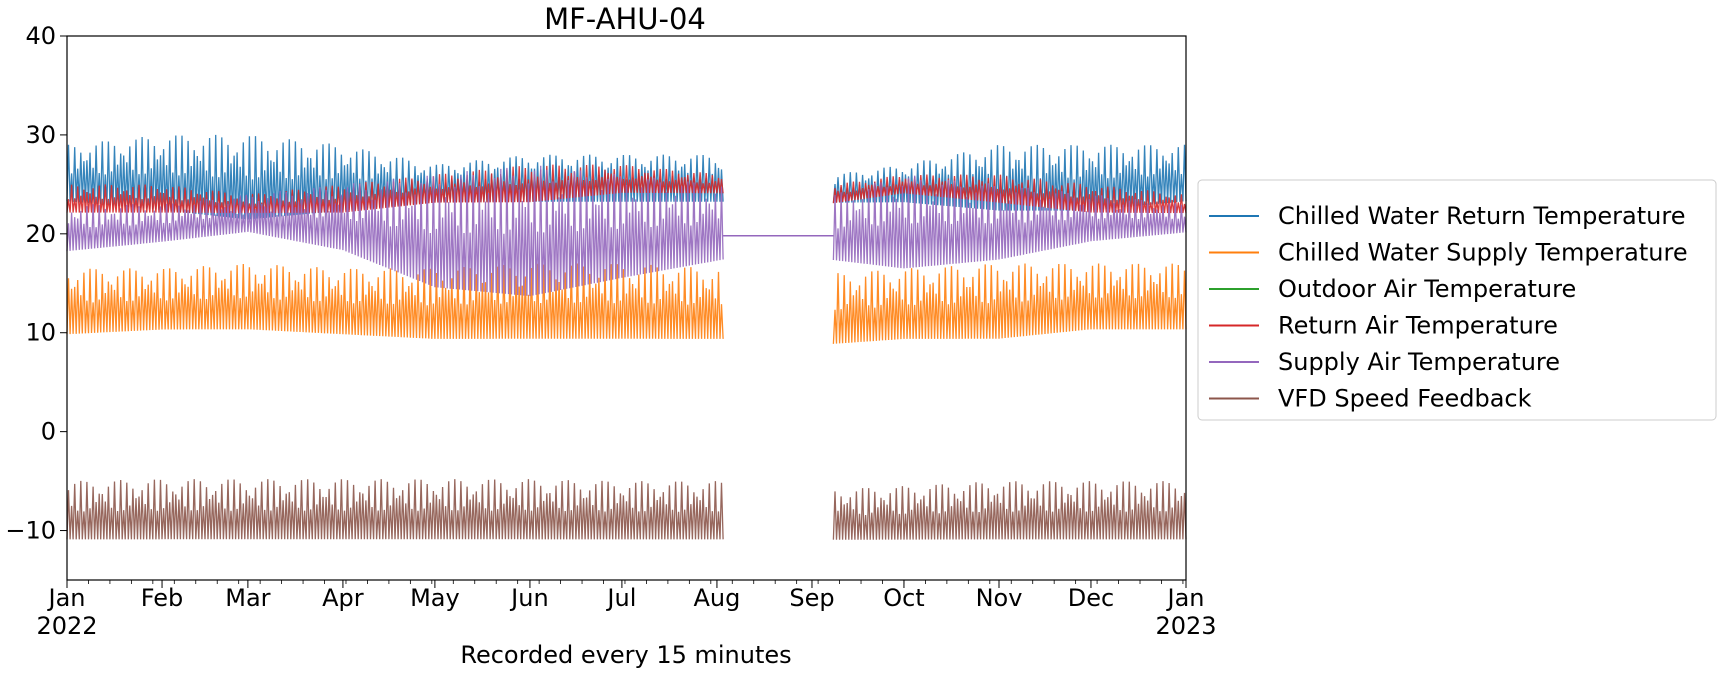 This screenshot has height=673, width=1719. I want to click on y-tick-label: −10, so click(30, 531).